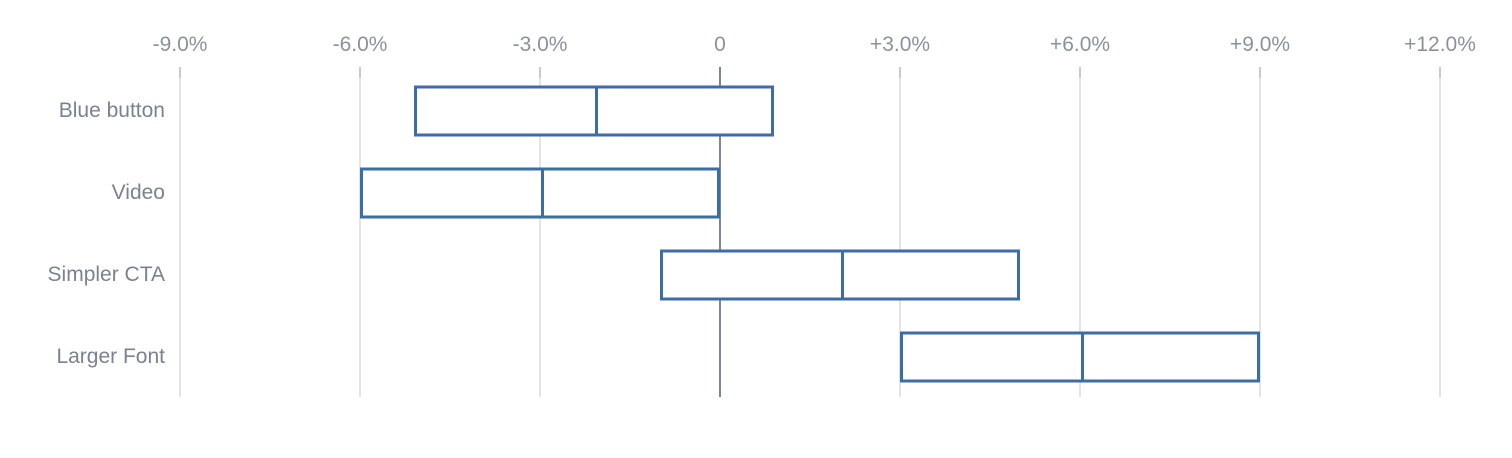  What do you see at coordinates (1080, 44) in the screenshot?
I see `axis-tick-label: +6.0%` at bounding box center [1080, 44].